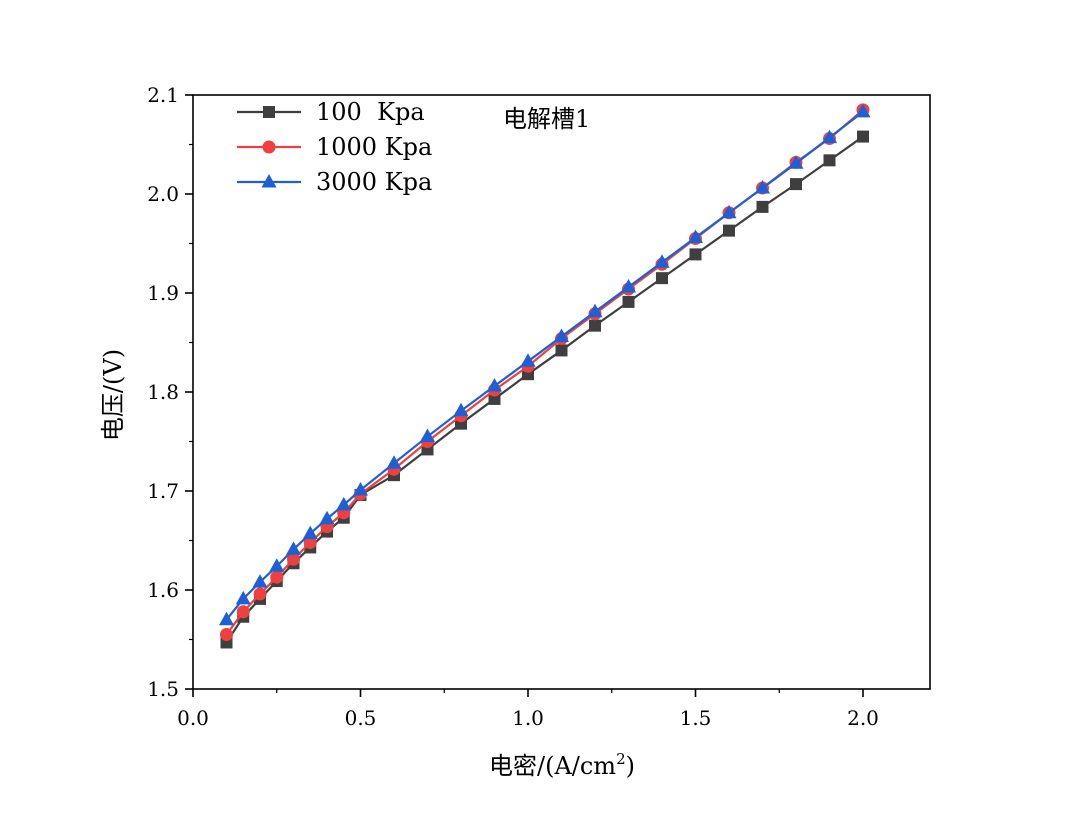  Describe the element at coordinates (374, 182) in the screenshot. I see `legend-label: 3000 Kpa` at that location.